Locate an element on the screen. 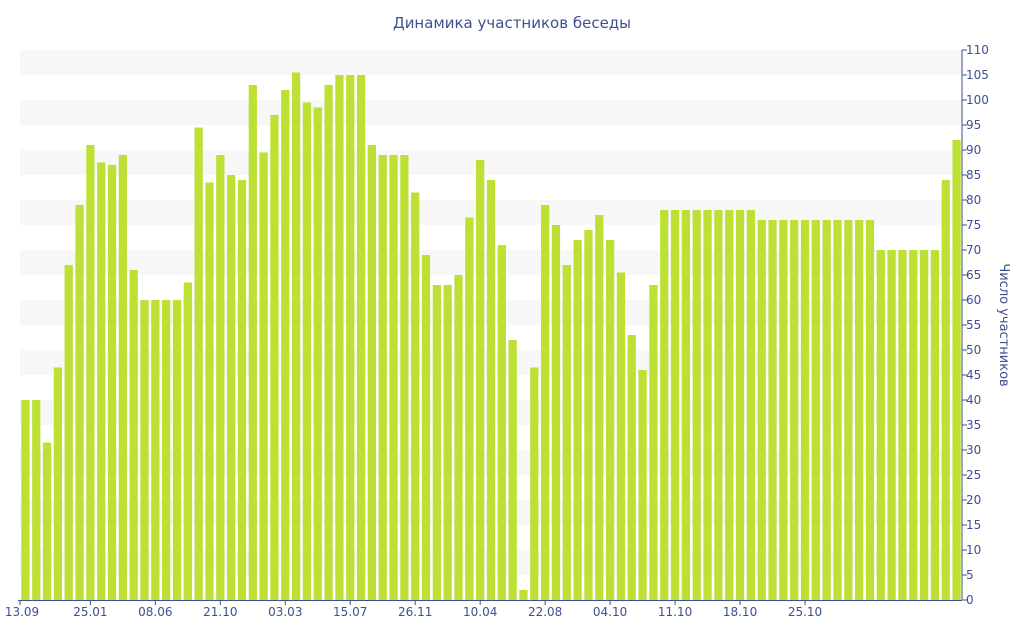 The image size is (1024, 640). x-tick-label: 21.10 is located at coordinates (220, 612).